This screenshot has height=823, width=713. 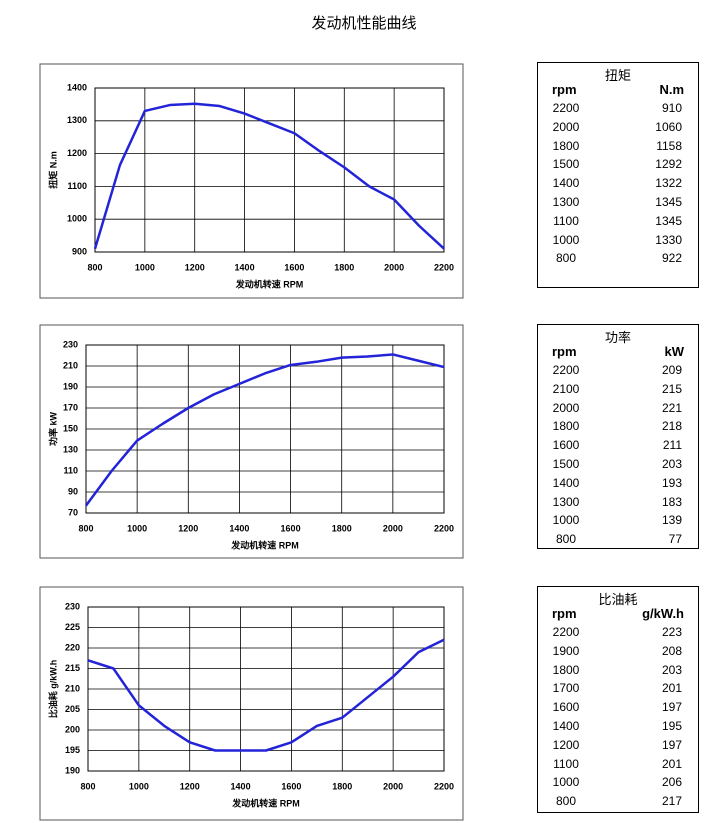 I want to click on y-tick-label: 1300, so click(x=77, y=120).